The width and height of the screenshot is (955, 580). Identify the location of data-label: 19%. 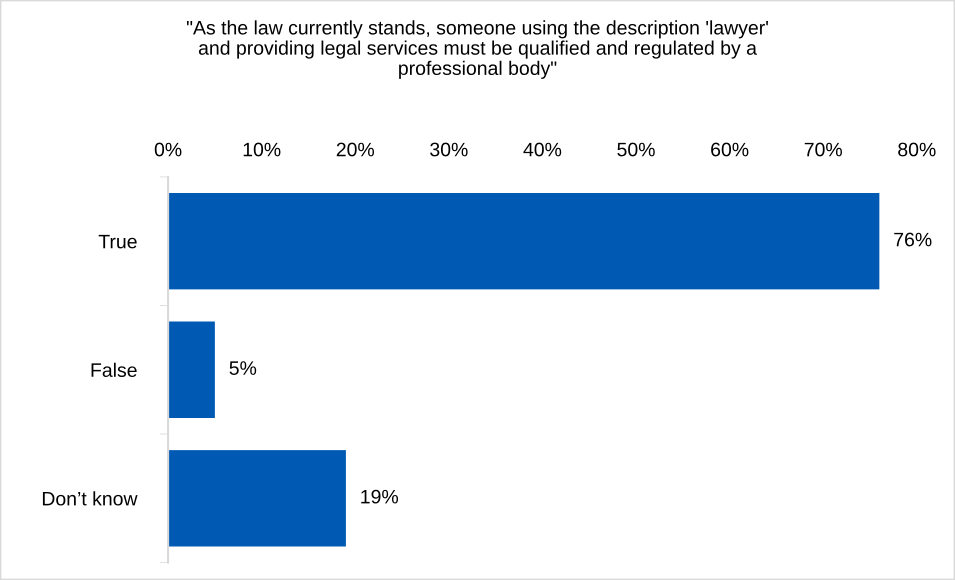
(379, 497).